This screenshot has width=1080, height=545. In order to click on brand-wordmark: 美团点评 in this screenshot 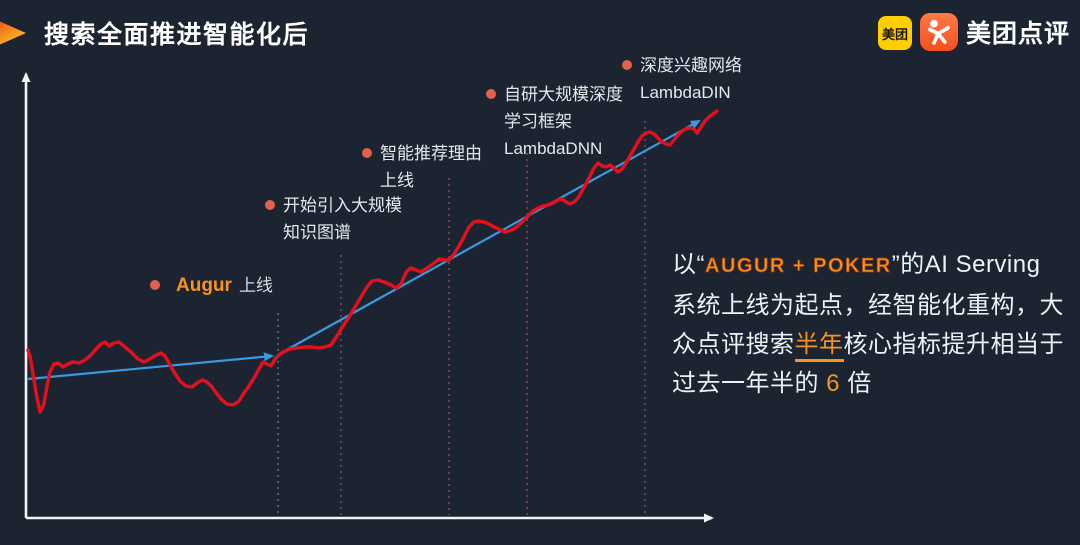, I will do `click(1017, 34)`.